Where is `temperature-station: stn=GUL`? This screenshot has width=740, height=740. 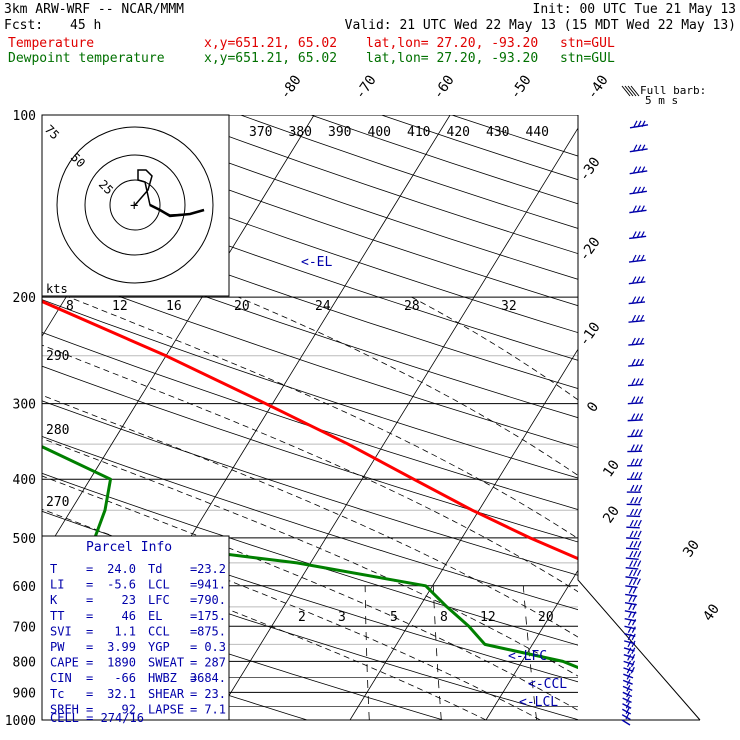 temperature-station: stn=GUL is located at coordinates (587, 43).